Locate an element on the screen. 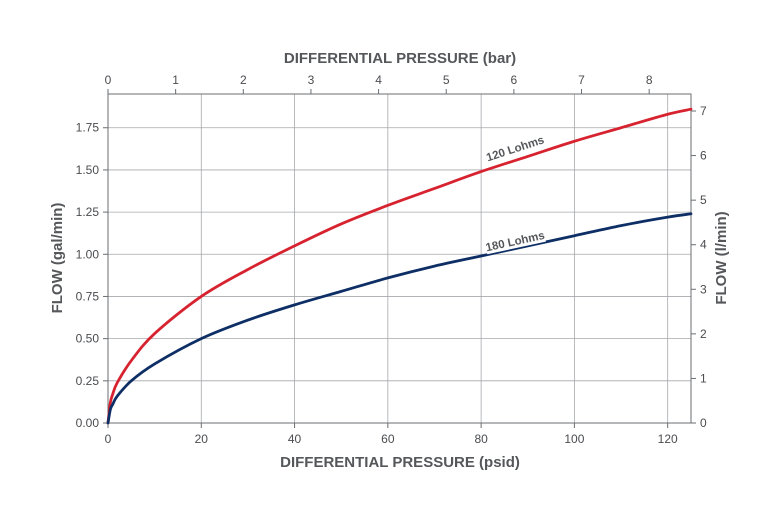 This screenshot has height=520, width=780. top-x-tick-label: 6 is located at coordinates (514, 80).